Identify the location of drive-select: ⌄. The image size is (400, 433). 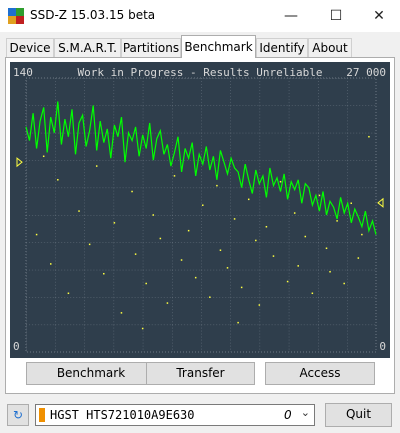
(175, 415).